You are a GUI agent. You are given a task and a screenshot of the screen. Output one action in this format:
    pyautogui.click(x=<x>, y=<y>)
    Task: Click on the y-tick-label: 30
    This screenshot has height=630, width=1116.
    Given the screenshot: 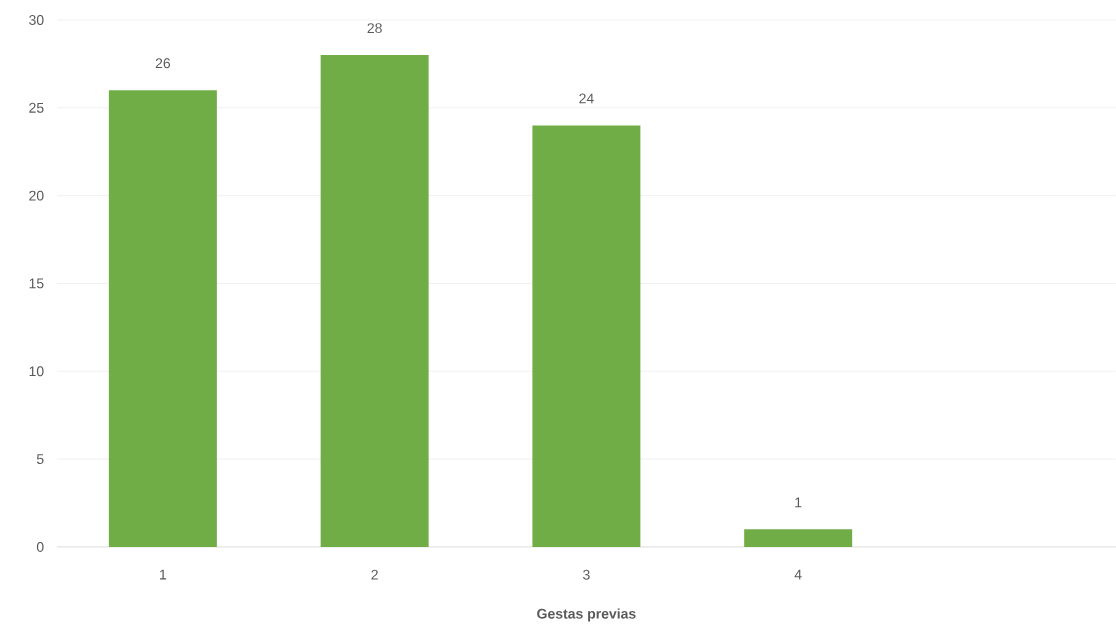 What is the action you would take?
    pyautogui.click(x=36, y=20)
    